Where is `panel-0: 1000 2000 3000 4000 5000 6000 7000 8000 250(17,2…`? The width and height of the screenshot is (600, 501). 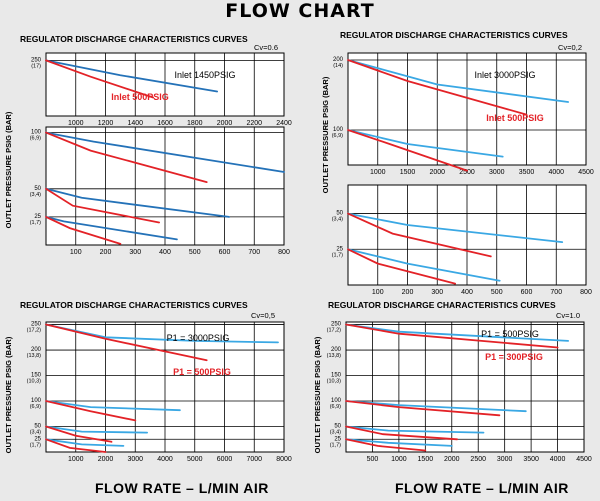
panel-0: 1000 2000 3000 4000 5000 6000 7000 8000 250(17,2… is located at coordinates (159, 392).